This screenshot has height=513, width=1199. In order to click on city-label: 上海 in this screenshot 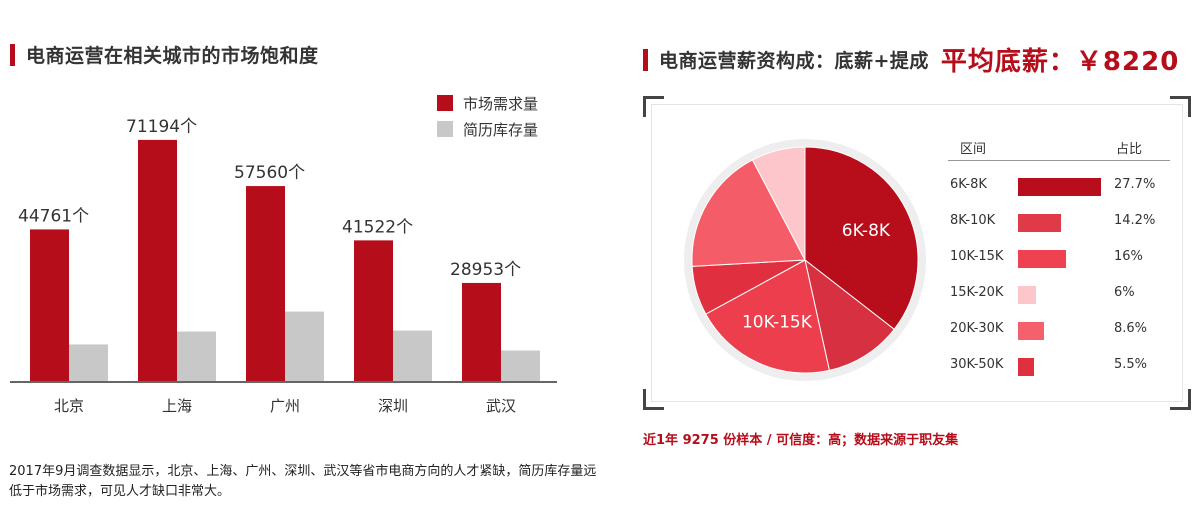, I will do `click(177, 406)`.